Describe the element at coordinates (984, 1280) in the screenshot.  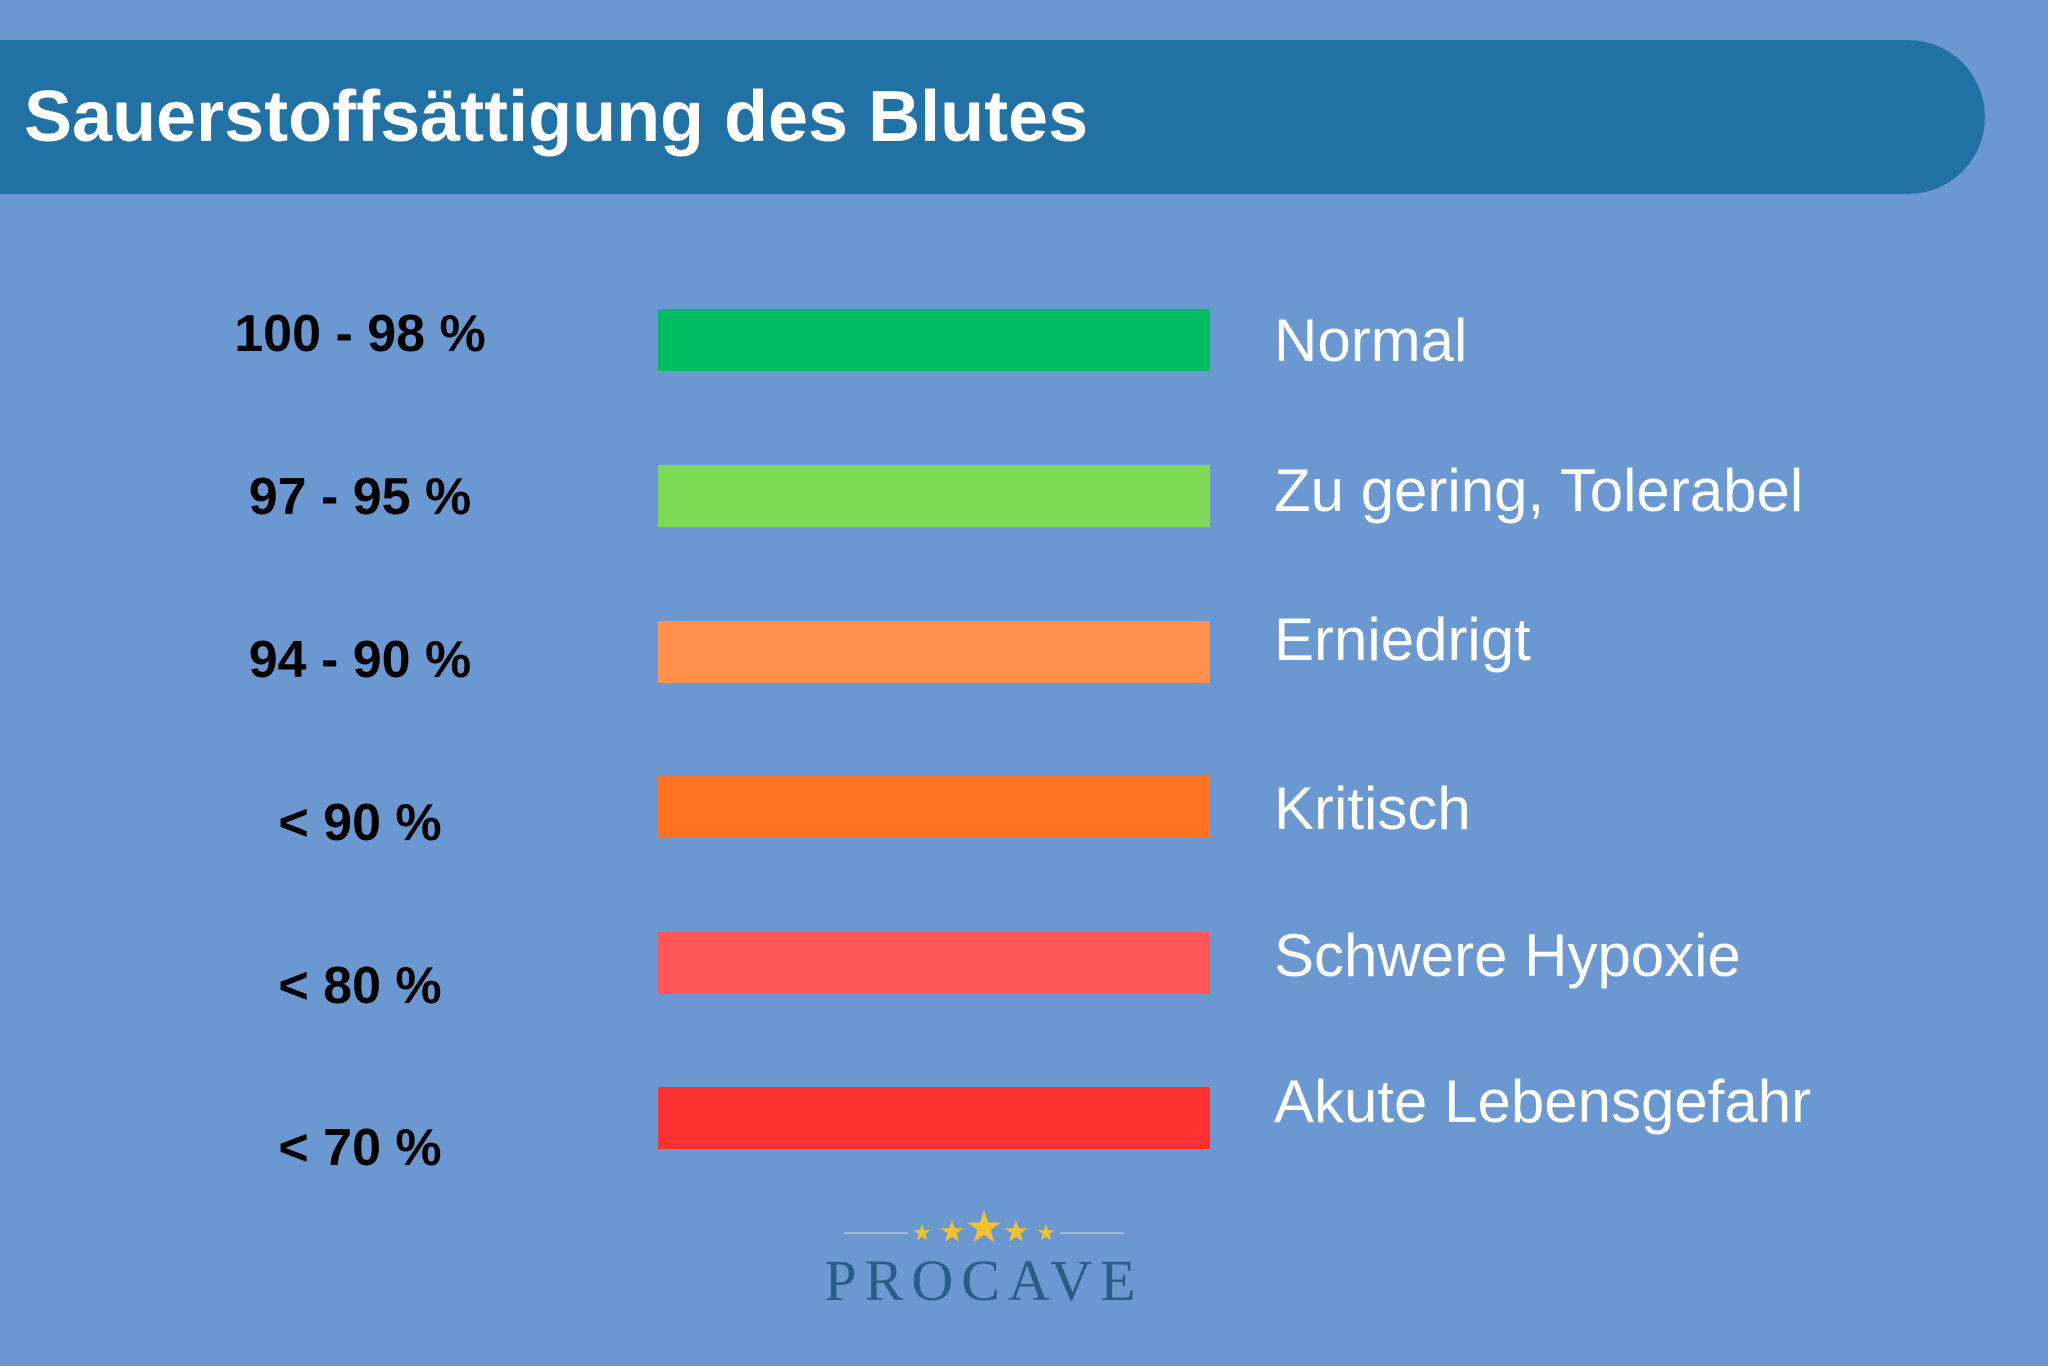
I see `logo-text: PROCAVE` at that location.